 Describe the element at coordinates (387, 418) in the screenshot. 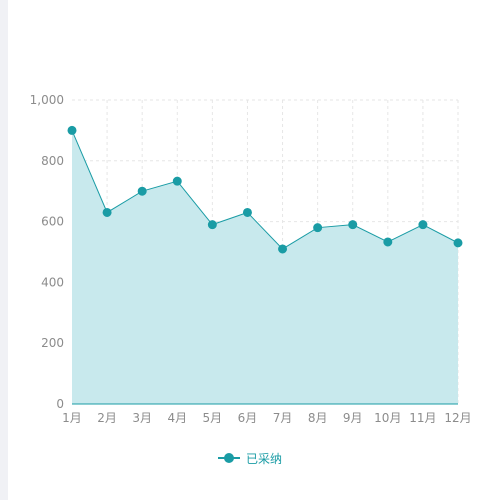

I see `x-tick-label: 10月` at that location.